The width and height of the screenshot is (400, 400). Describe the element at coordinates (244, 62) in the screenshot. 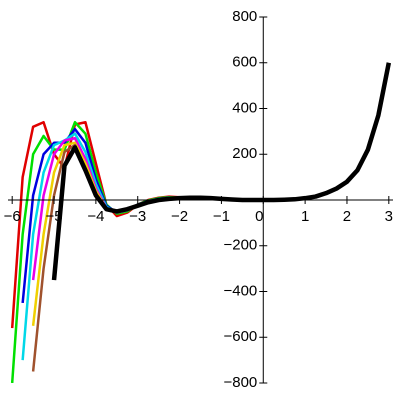

I see `y-tick-label: 600` at that location.